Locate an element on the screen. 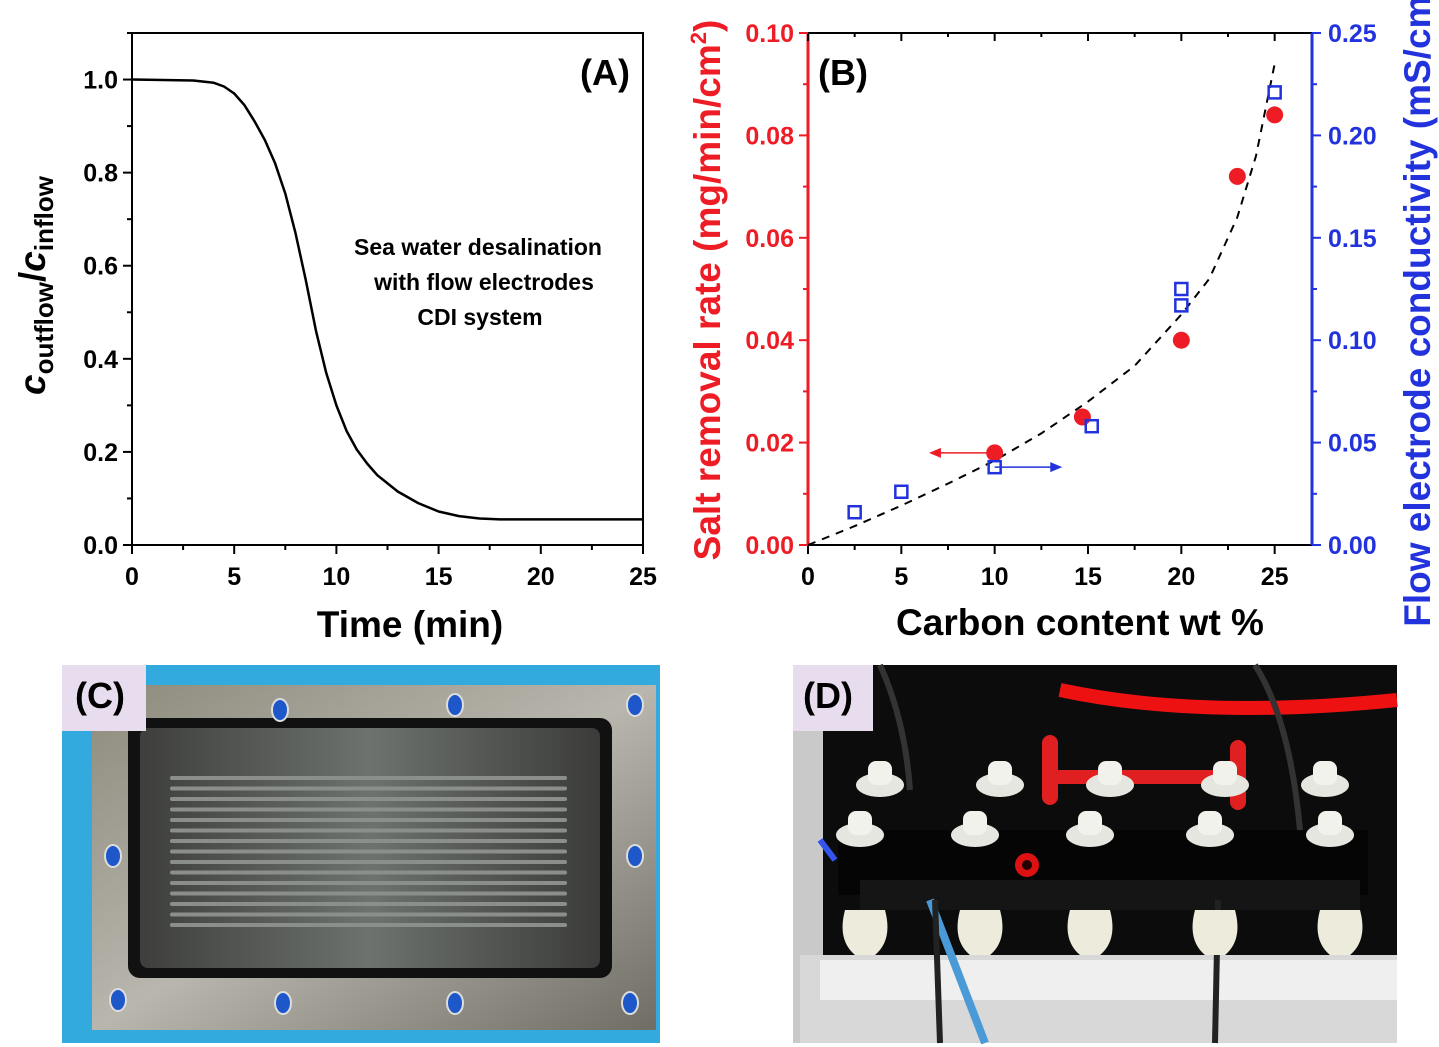 This screenshot has width=1439, height=1047. screw-holes is located at coordinates (374, 854).